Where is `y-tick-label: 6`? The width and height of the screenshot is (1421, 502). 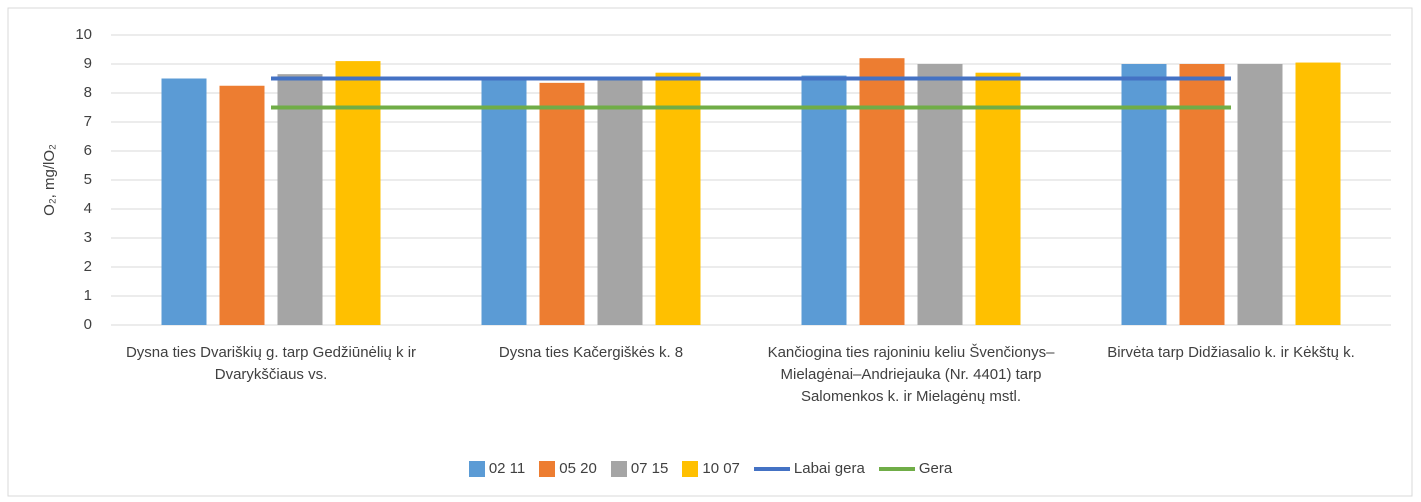
y-tick-label: 6 is located at coordinates (88, 150).